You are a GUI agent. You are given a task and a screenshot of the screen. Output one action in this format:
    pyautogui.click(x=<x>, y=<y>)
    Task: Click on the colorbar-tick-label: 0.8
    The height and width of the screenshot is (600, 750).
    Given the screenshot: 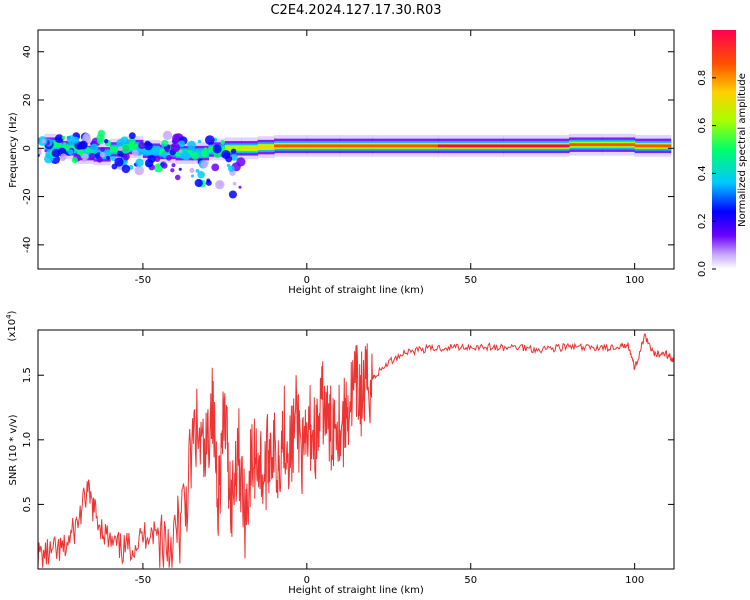 What is the action you would take?
    pyautogui.click(x=702, y=78)
    